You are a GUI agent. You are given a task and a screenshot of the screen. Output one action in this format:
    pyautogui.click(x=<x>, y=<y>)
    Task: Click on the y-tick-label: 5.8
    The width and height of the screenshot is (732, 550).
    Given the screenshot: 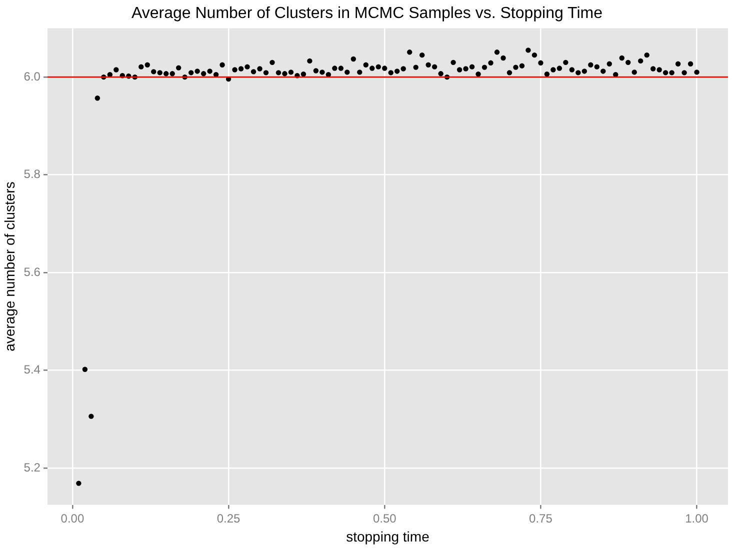 What is the action you would take?
    pyautogui.click(x=32, y=174)
    